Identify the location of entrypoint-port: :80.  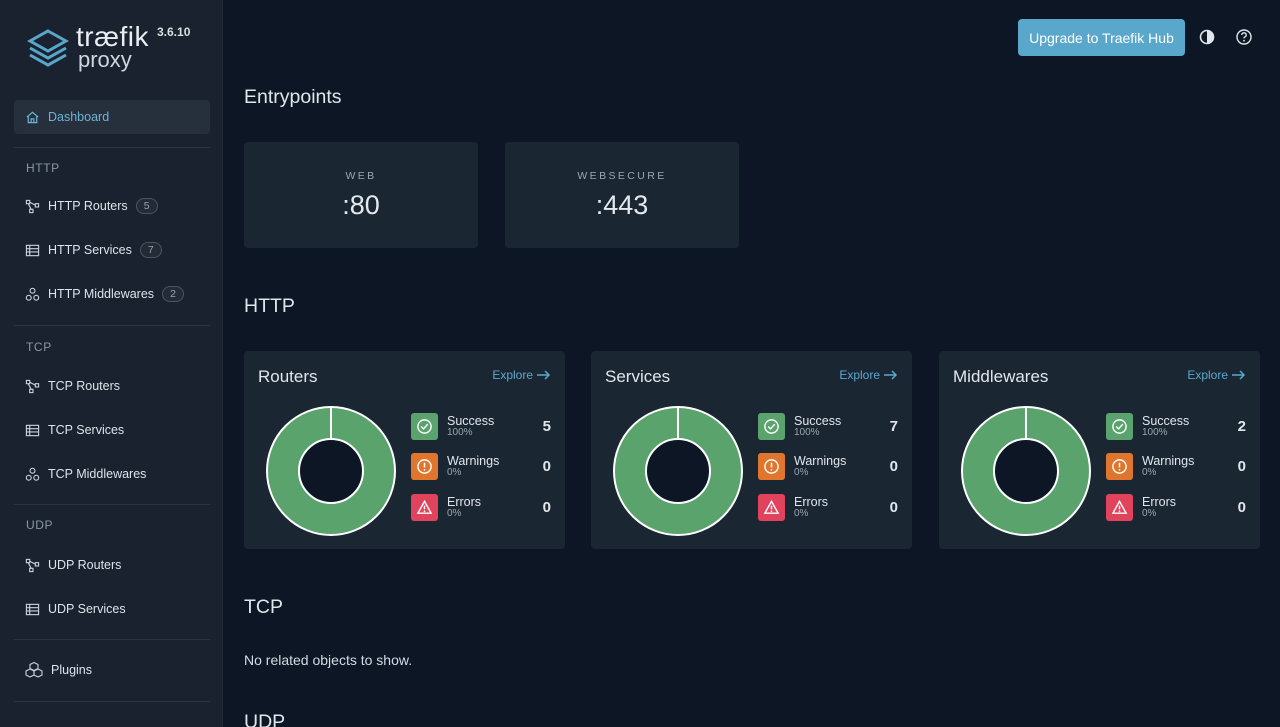
(361, 205).